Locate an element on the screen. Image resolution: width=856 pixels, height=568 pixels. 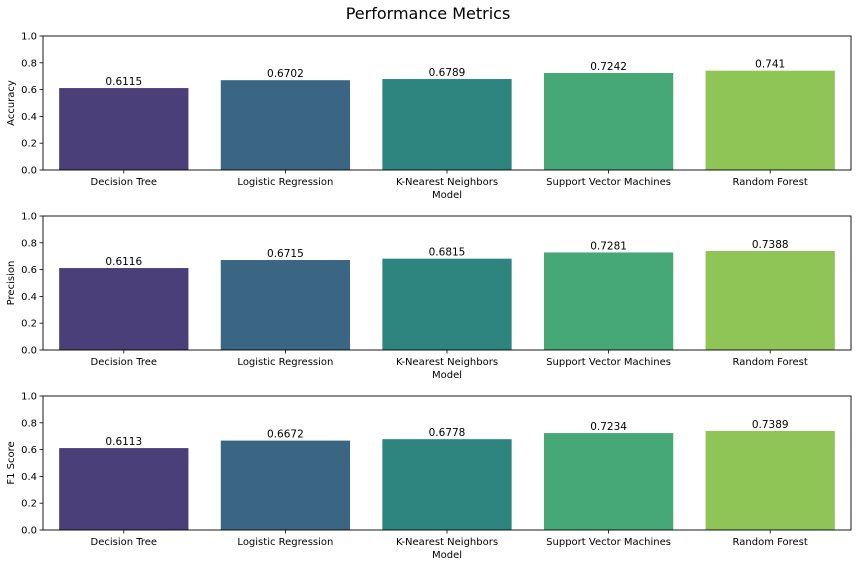
y-axis-label: Accuracy is located at coordinates (11, 103).